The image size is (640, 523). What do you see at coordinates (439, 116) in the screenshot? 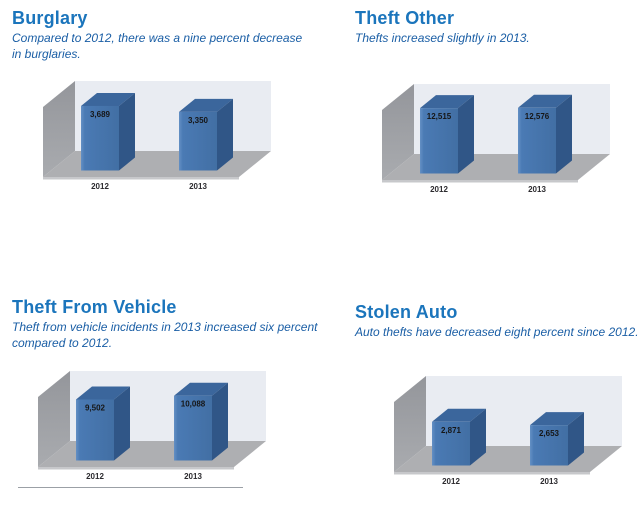
I see `bar-value-label: 12,515` at bounding box center [439, 116].